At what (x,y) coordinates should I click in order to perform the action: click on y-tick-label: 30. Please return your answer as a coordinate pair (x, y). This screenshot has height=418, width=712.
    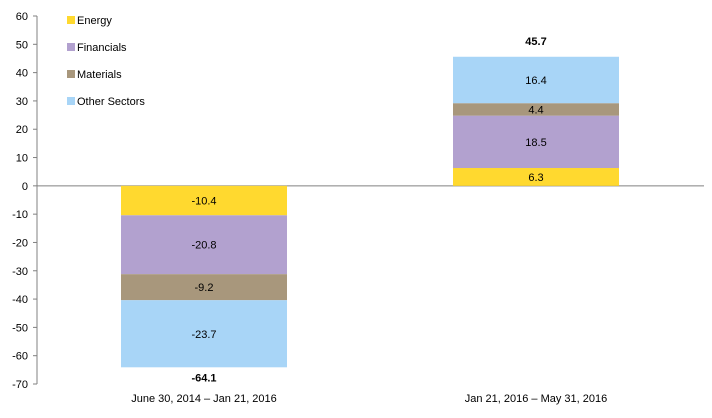
    Looking at the image, I should click on (22, 102).